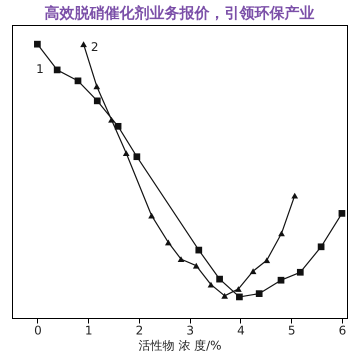 This screenshot has height=357, width=357. I want to click on x-tick-label: 6, so click(342, 331).